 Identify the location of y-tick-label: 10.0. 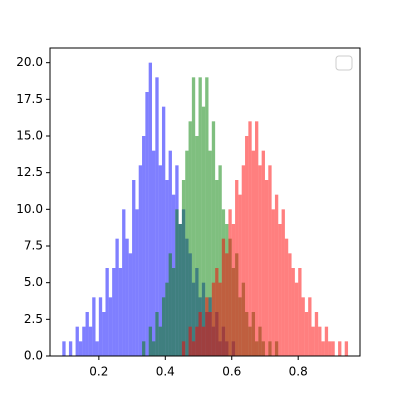
(29, 209).